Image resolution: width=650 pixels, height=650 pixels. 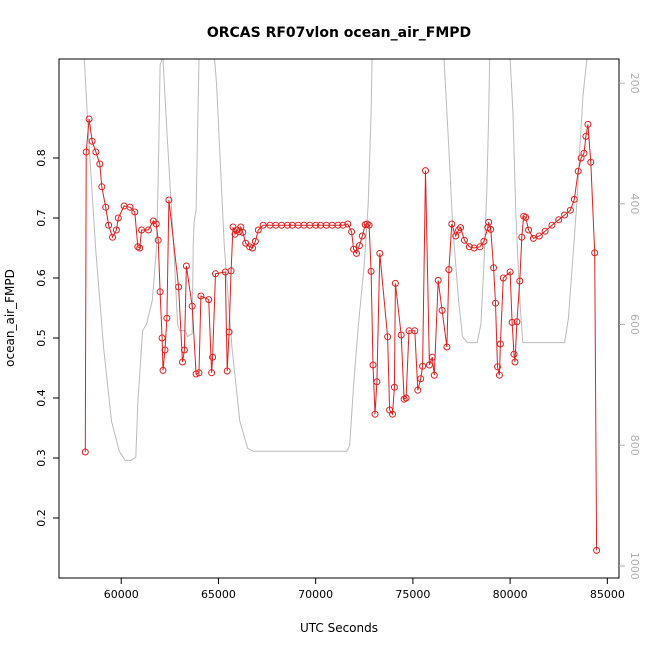 What do you see at coordinates (510, 594) in the screenshot?
I see `x-tick-label: 80000` at bounding box center [510, 594].